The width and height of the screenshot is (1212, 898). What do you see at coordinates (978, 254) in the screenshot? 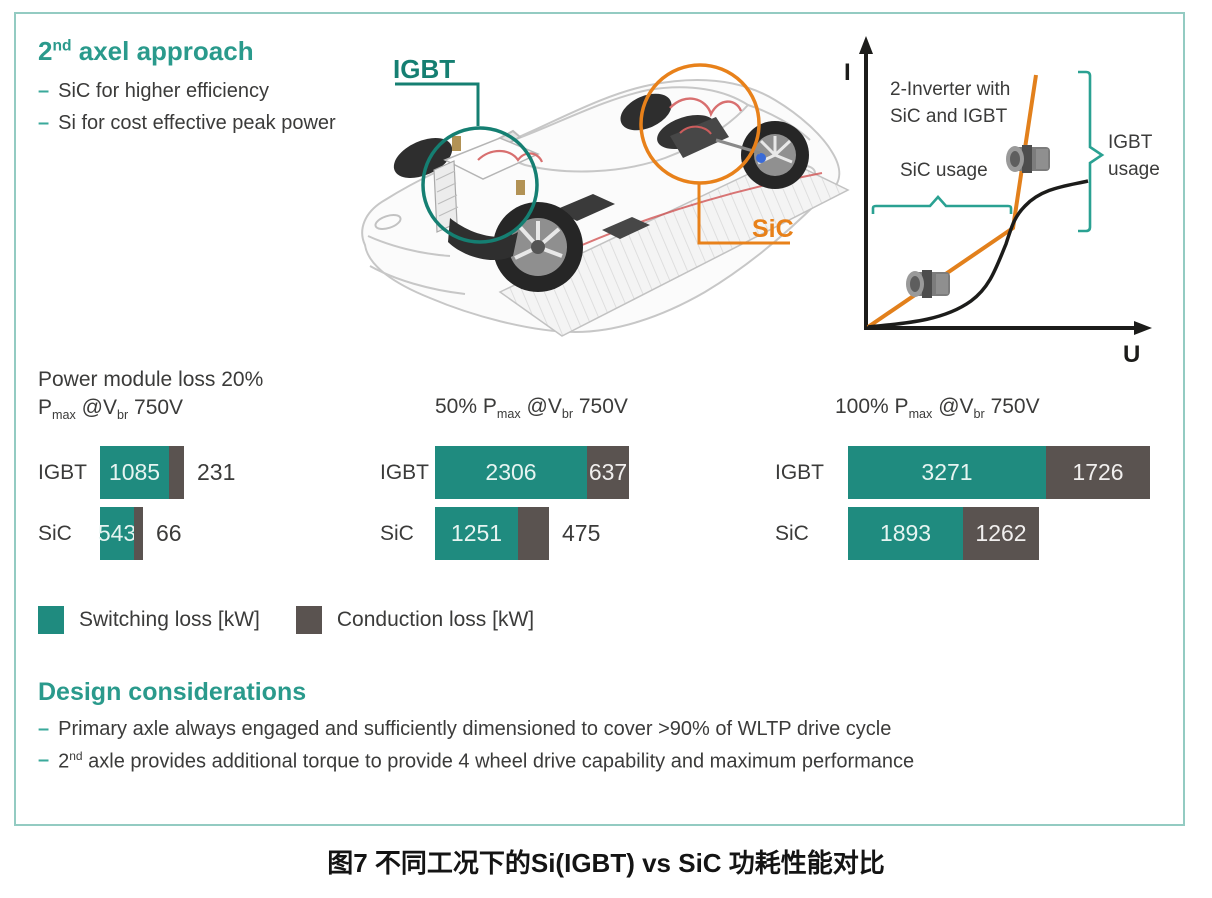
I see `igbt-curve` at bounding box center [978, 254].